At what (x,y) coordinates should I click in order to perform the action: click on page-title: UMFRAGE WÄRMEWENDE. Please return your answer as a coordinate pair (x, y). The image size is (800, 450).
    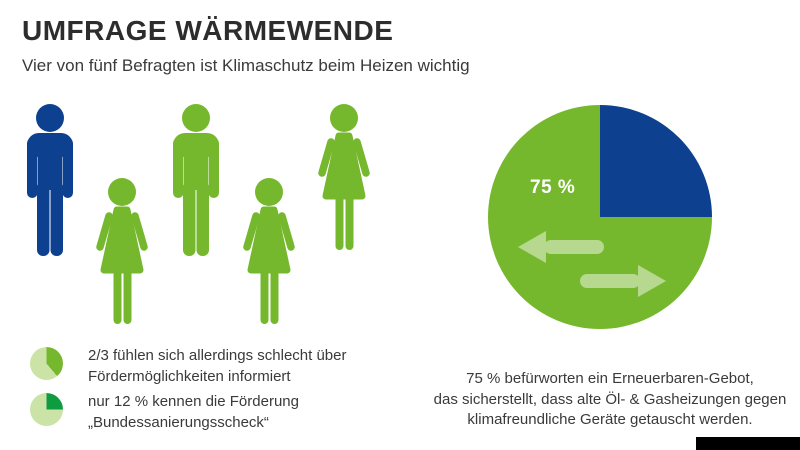
    Looking at the image, I should click on (208, 30).